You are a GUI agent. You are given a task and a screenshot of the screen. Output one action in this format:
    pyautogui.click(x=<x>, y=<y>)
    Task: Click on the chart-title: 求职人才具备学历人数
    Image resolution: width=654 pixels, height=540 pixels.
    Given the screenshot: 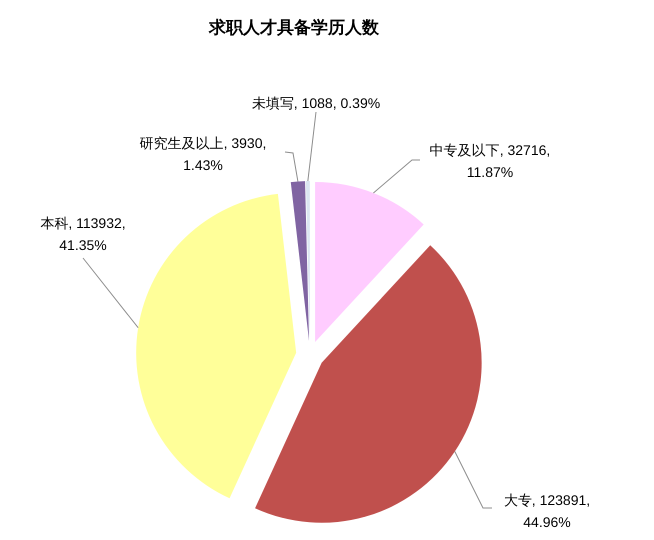 What is the action you would take?
    pyautogui.click(x=294, y=27)
    